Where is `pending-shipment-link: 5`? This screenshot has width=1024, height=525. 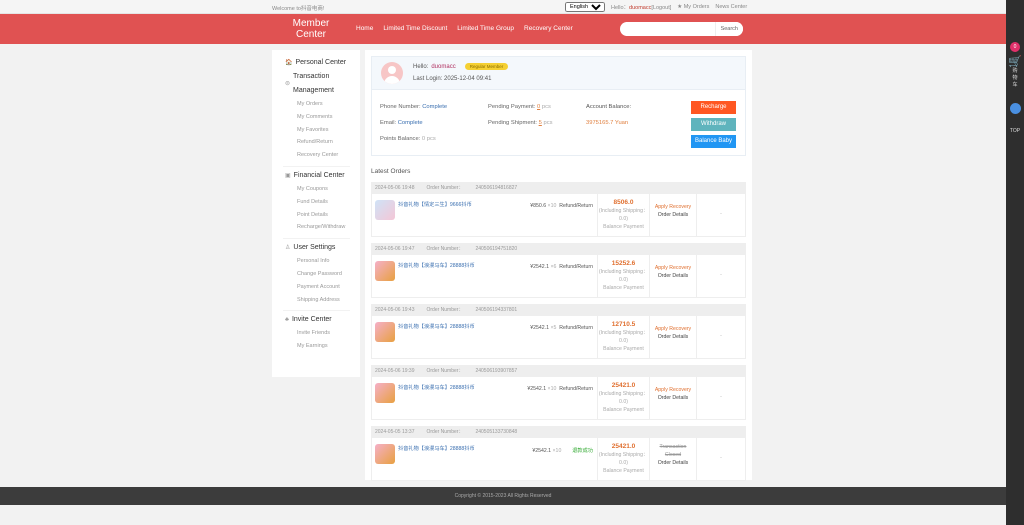
pending-shipment-link: 5 is located at coordinates (540, 123).